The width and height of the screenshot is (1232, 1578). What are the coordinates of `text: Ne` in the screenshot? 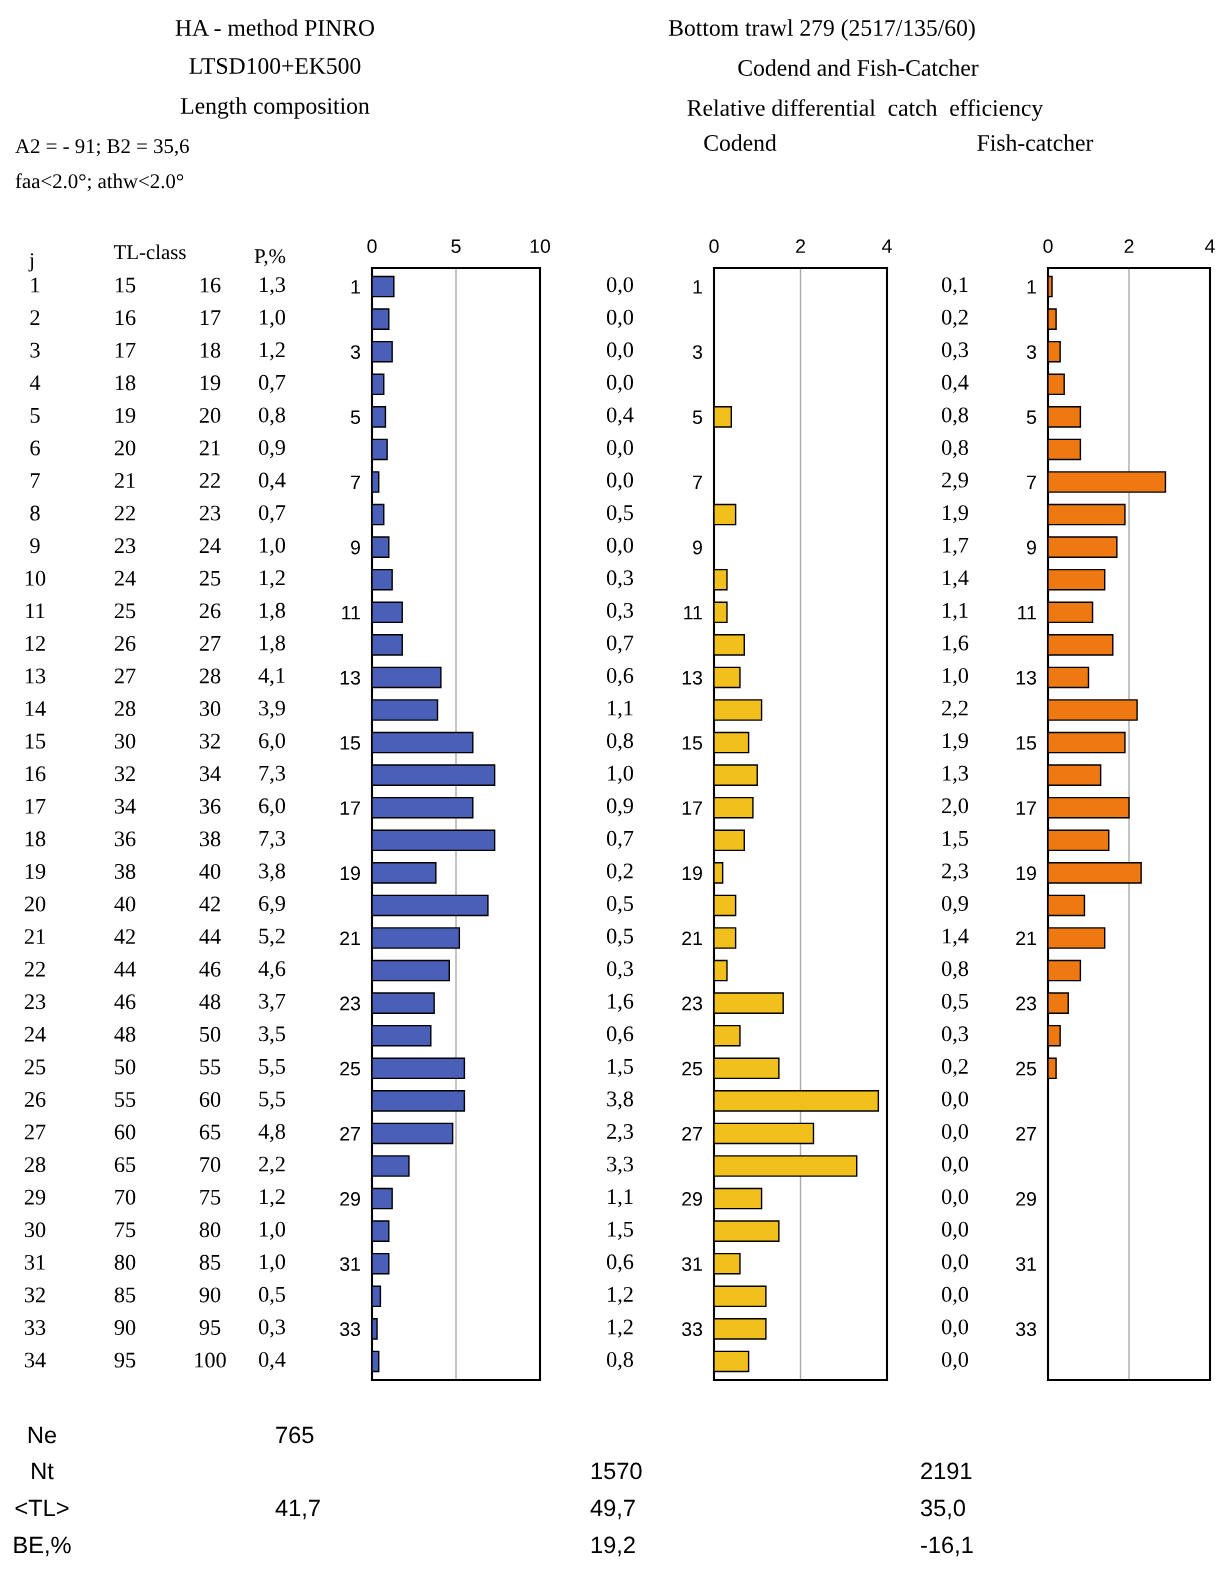 It's located at (42, 1435).